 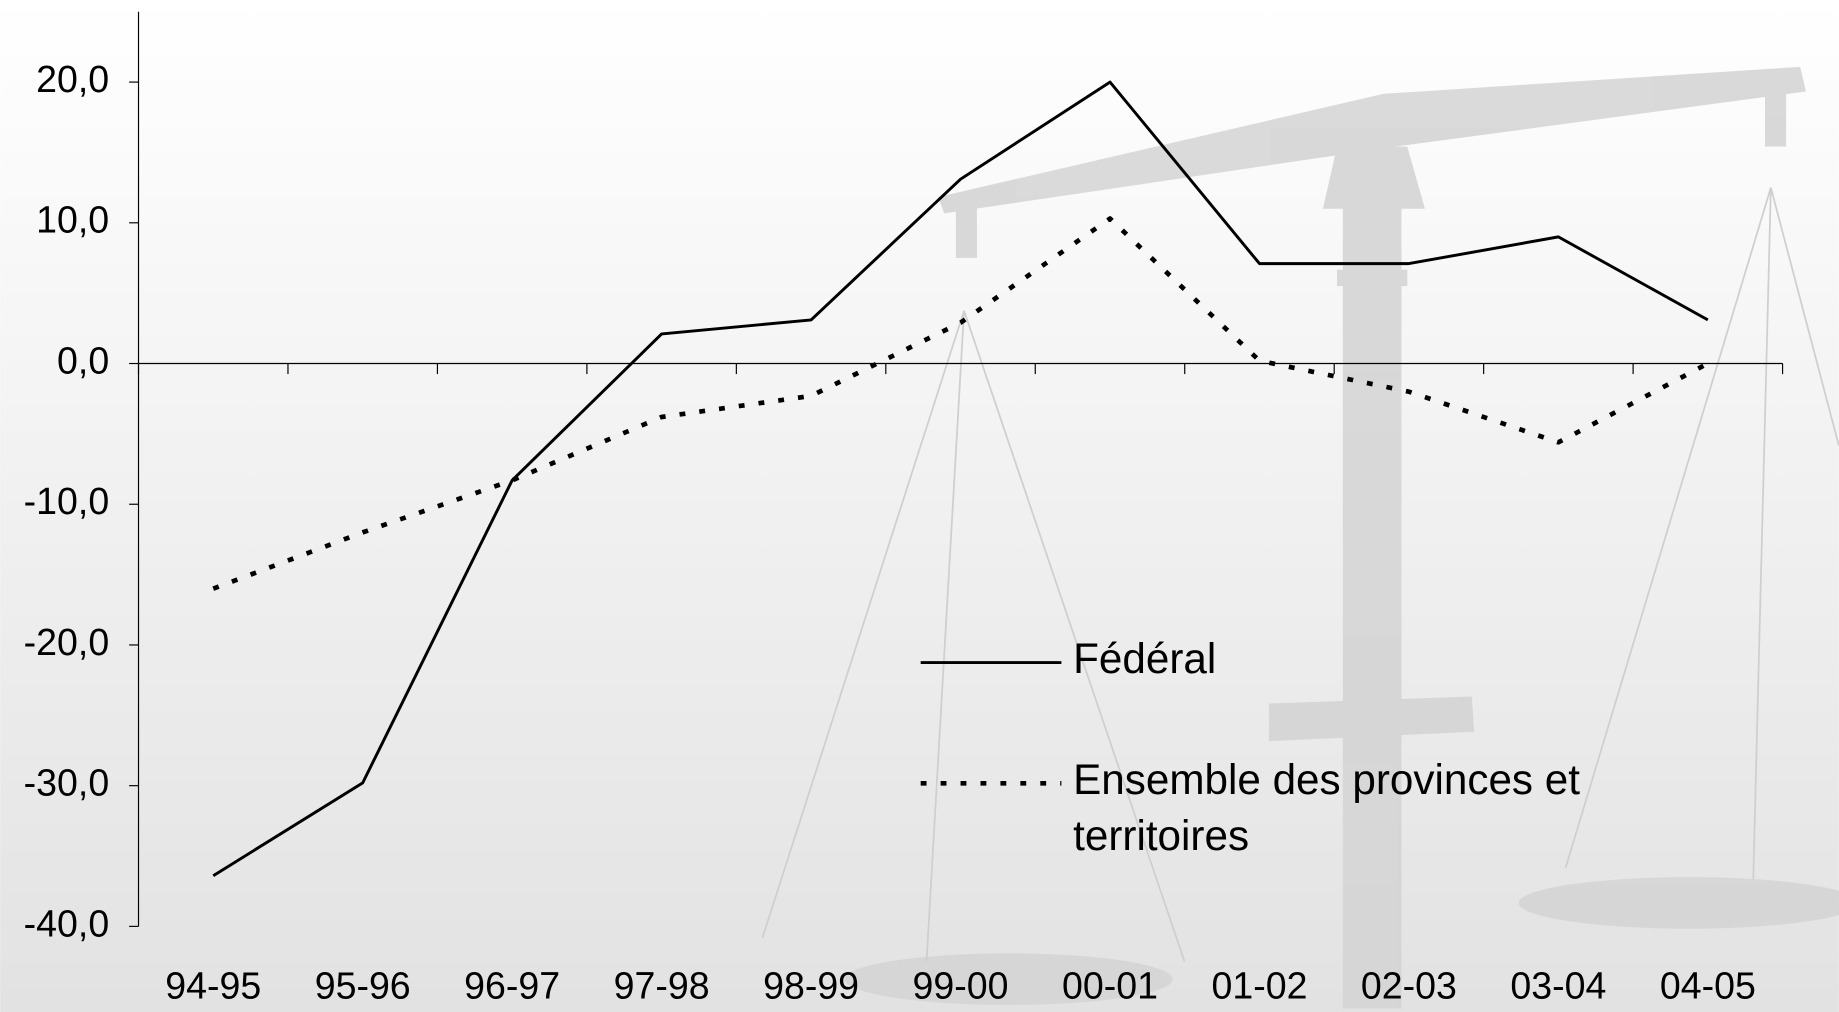 I want to click on legend-label: Fédéral, so click(x=1145, y=658).